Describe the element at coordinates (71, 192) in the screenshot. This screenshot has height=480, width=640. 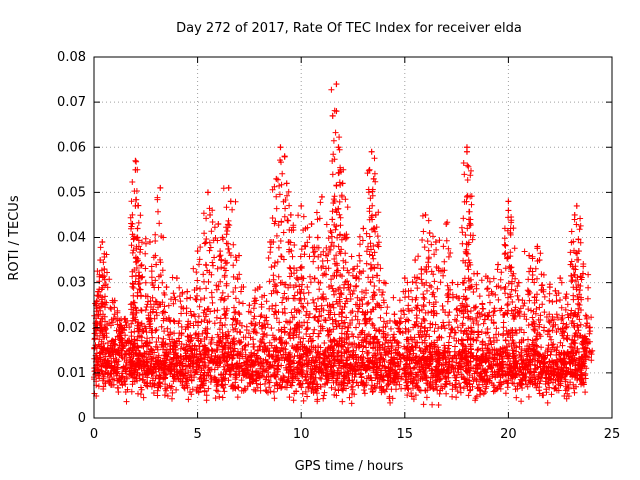
I see `y-tick-label: 0.05` at that location.